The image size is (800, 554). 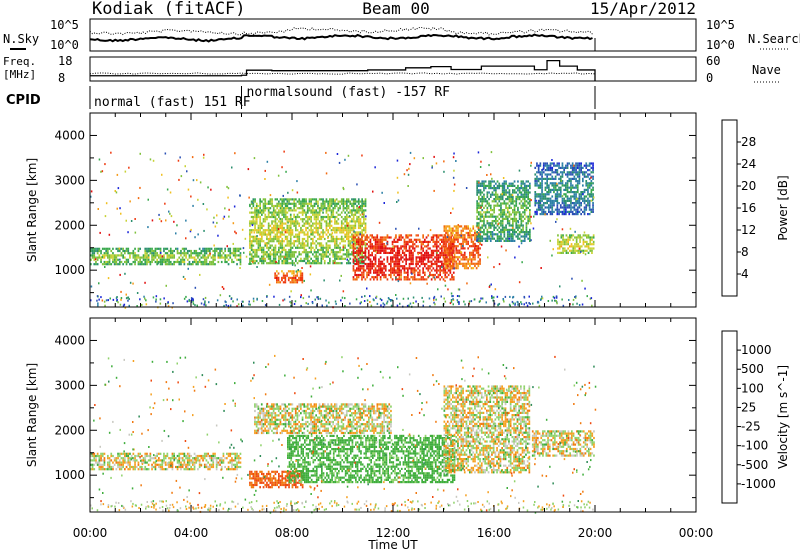 I want to click on scatter-region, so click(x=308, y=231).